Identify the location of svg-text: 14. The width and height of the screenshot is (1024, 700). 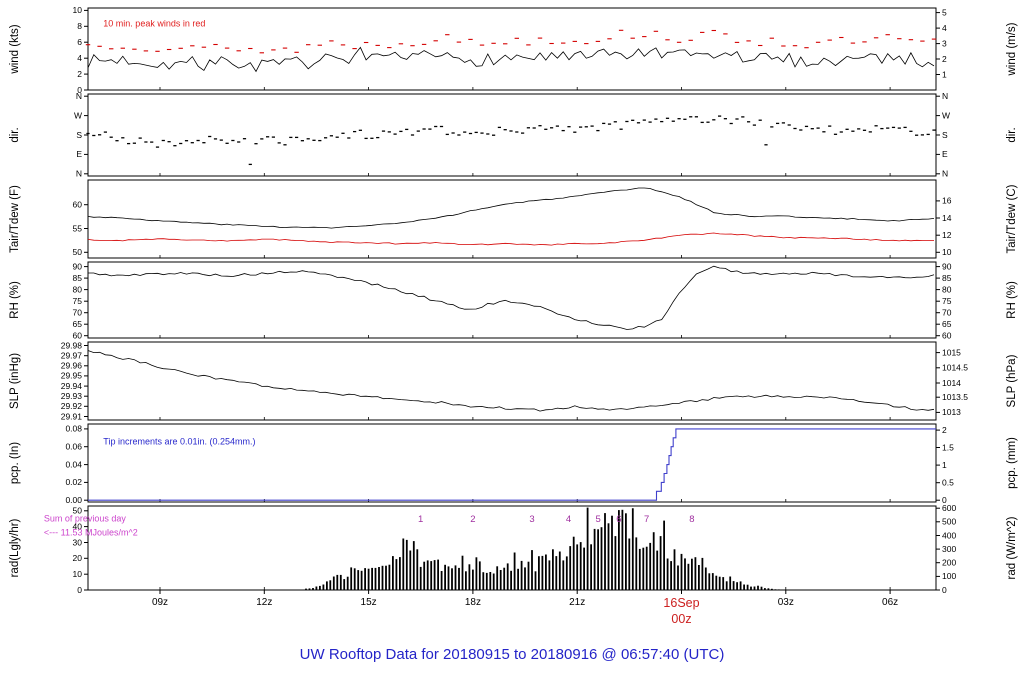
(947, 218).